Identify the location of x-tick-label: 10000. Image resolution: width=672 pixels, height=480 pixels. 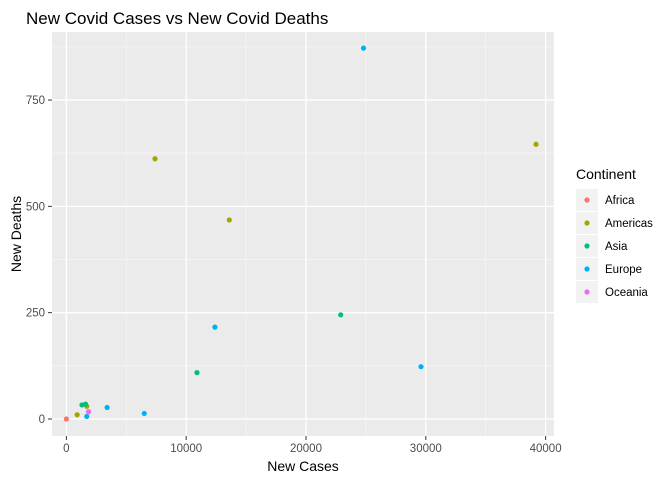
(186, 449).